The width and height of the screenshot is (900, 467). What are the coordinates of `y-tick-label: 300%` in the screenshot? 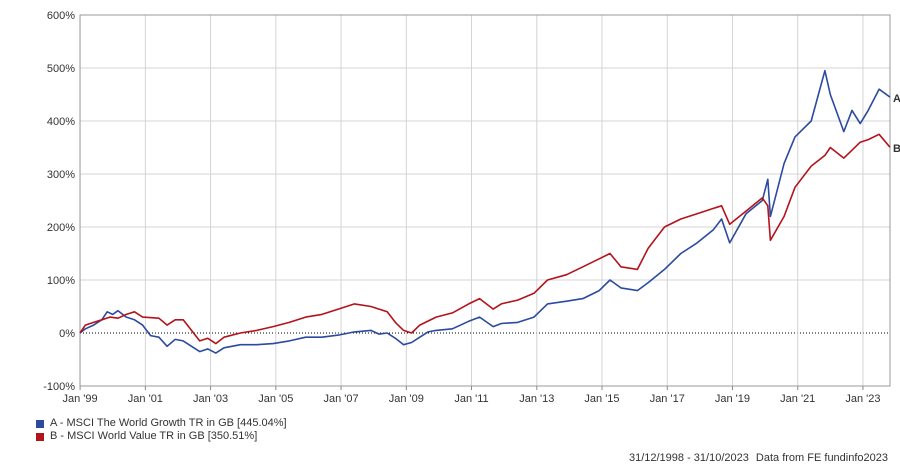 It's located at (61, 175).